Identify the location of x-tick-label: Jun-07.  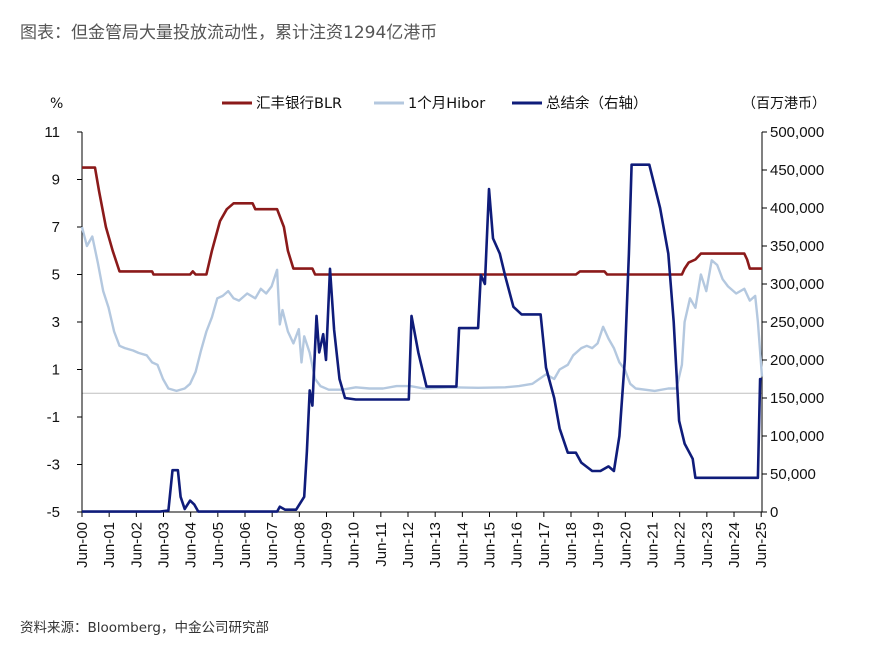
(272, 545).